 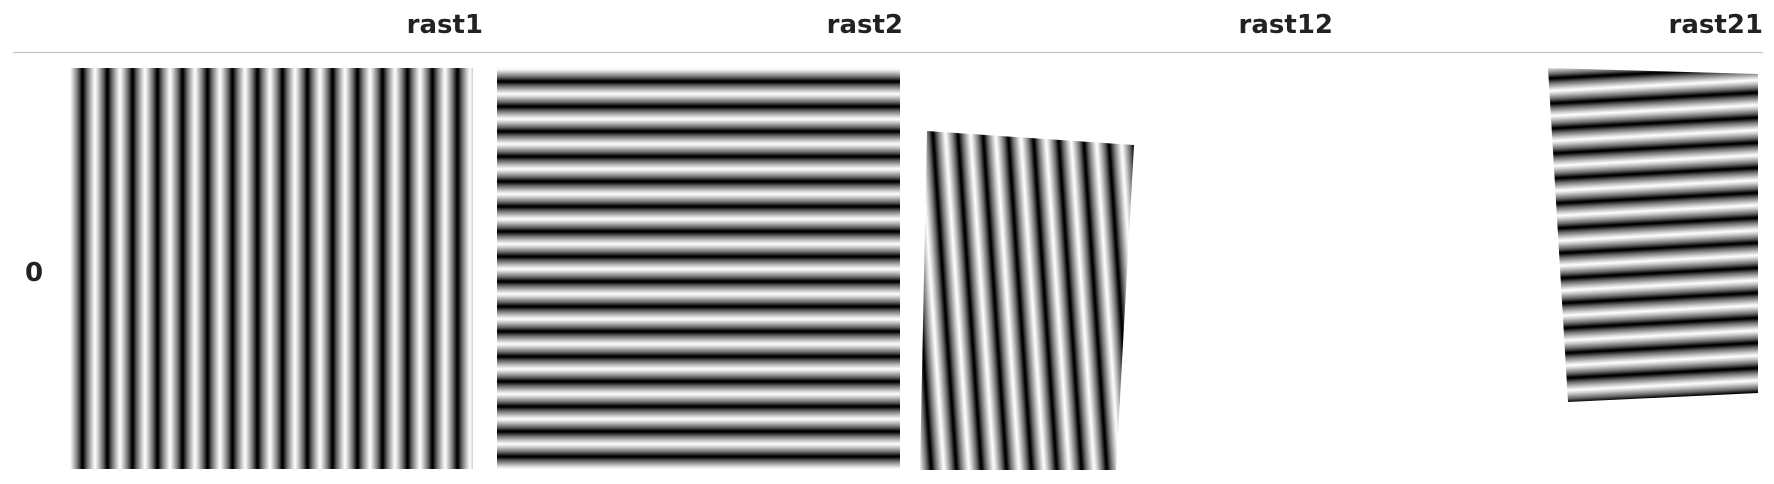 I want to click on column-header-rast21: rast21, so click(x=1715, y=25).